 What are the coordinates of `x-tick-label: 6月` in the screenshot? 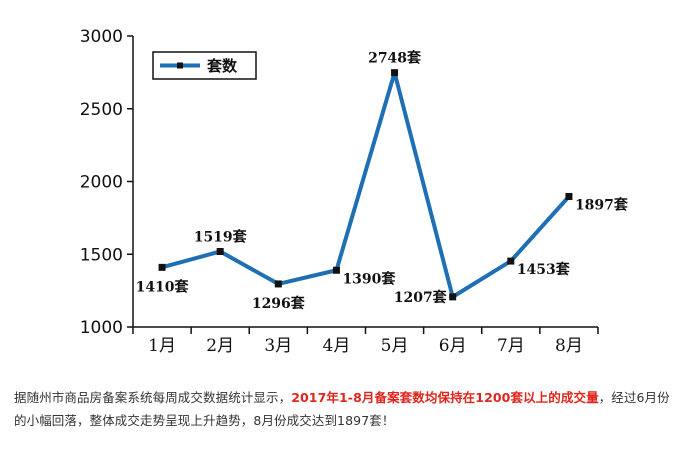 It's located at (453, 346).